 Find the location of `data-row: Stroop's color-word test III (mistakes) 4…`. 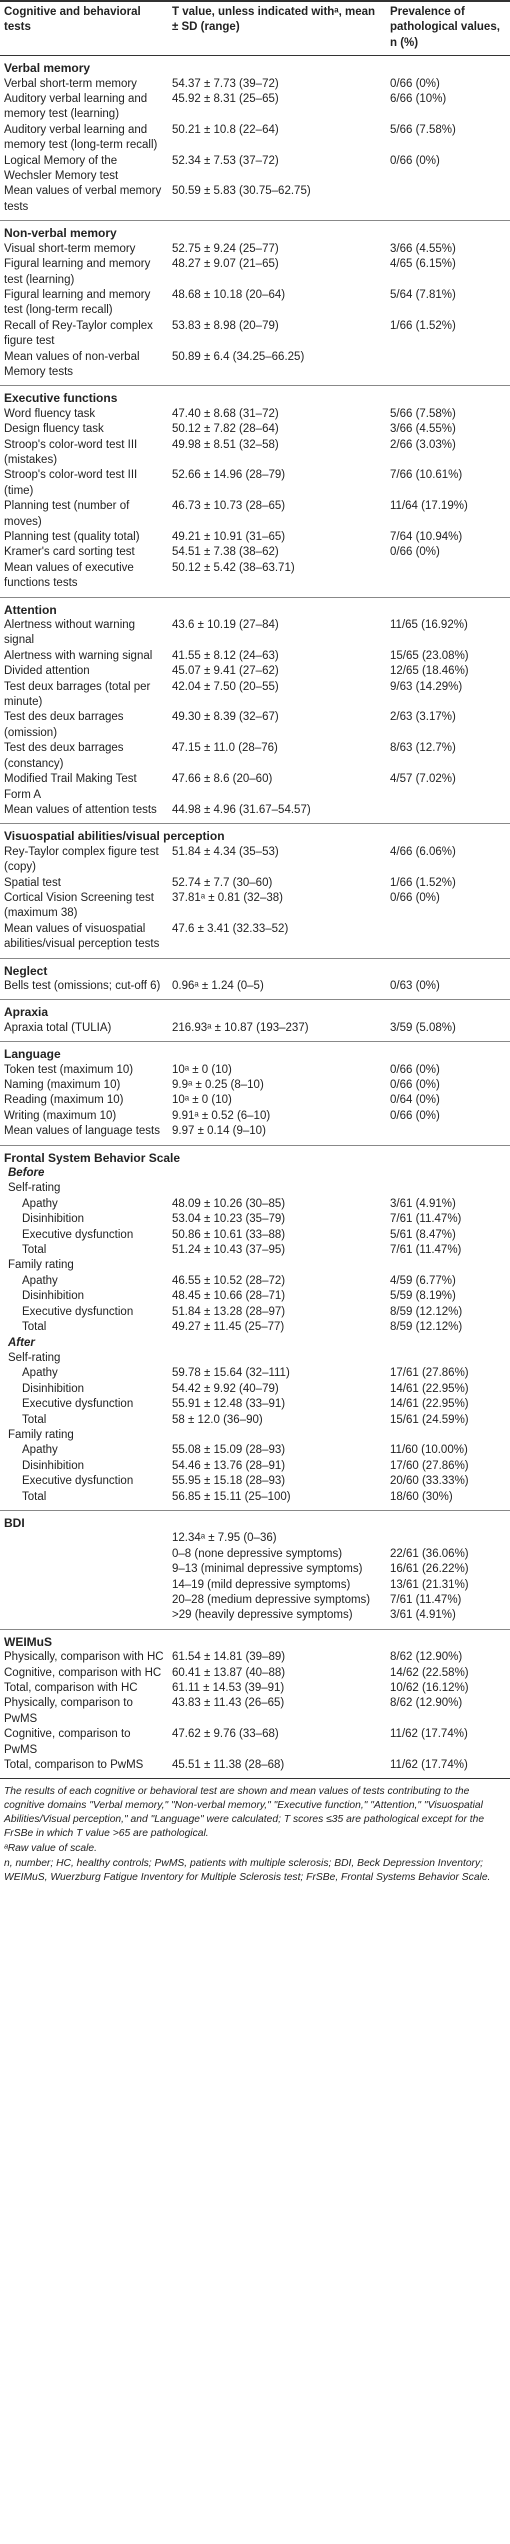

data-row: Stroop's color-word test III (mistakes) 4… is located at coordinates (255, 453).